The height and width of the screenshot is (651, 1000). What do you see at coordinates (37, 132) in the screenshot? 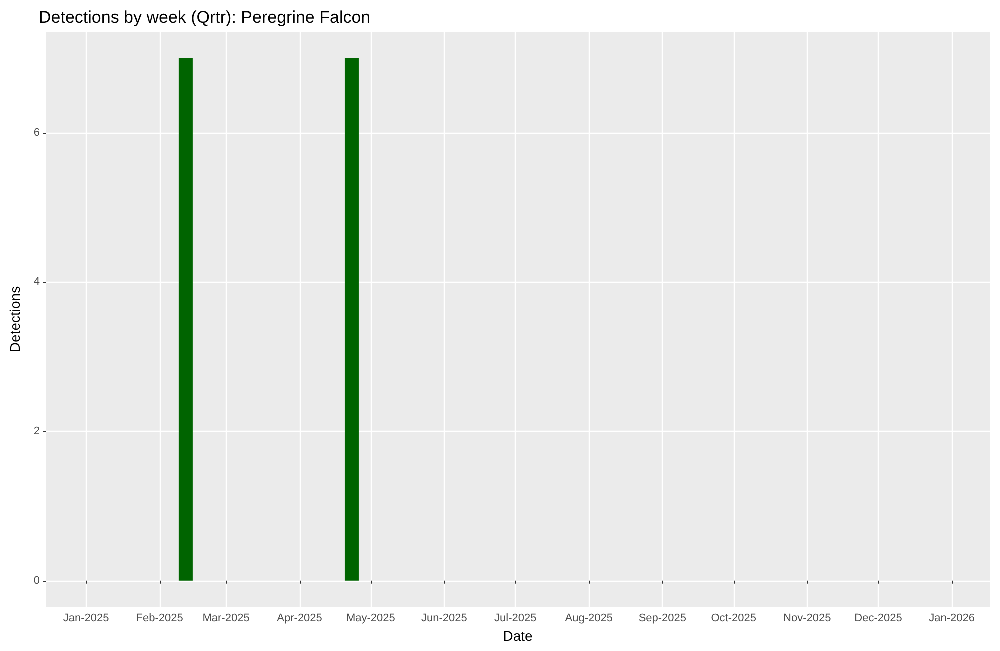
I see `y-tick-label: 6` at bounding box center [37, 132].